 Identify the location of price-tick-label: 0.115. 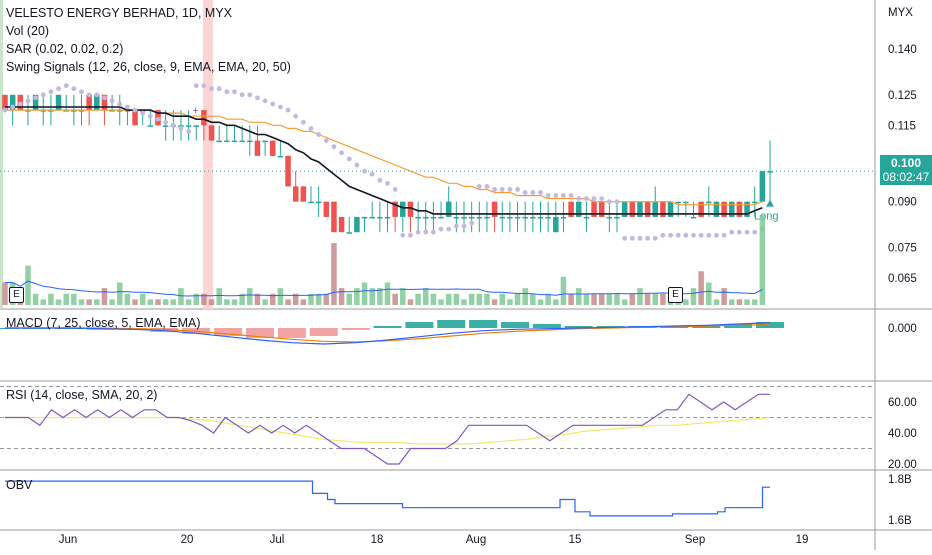
(902, 126).